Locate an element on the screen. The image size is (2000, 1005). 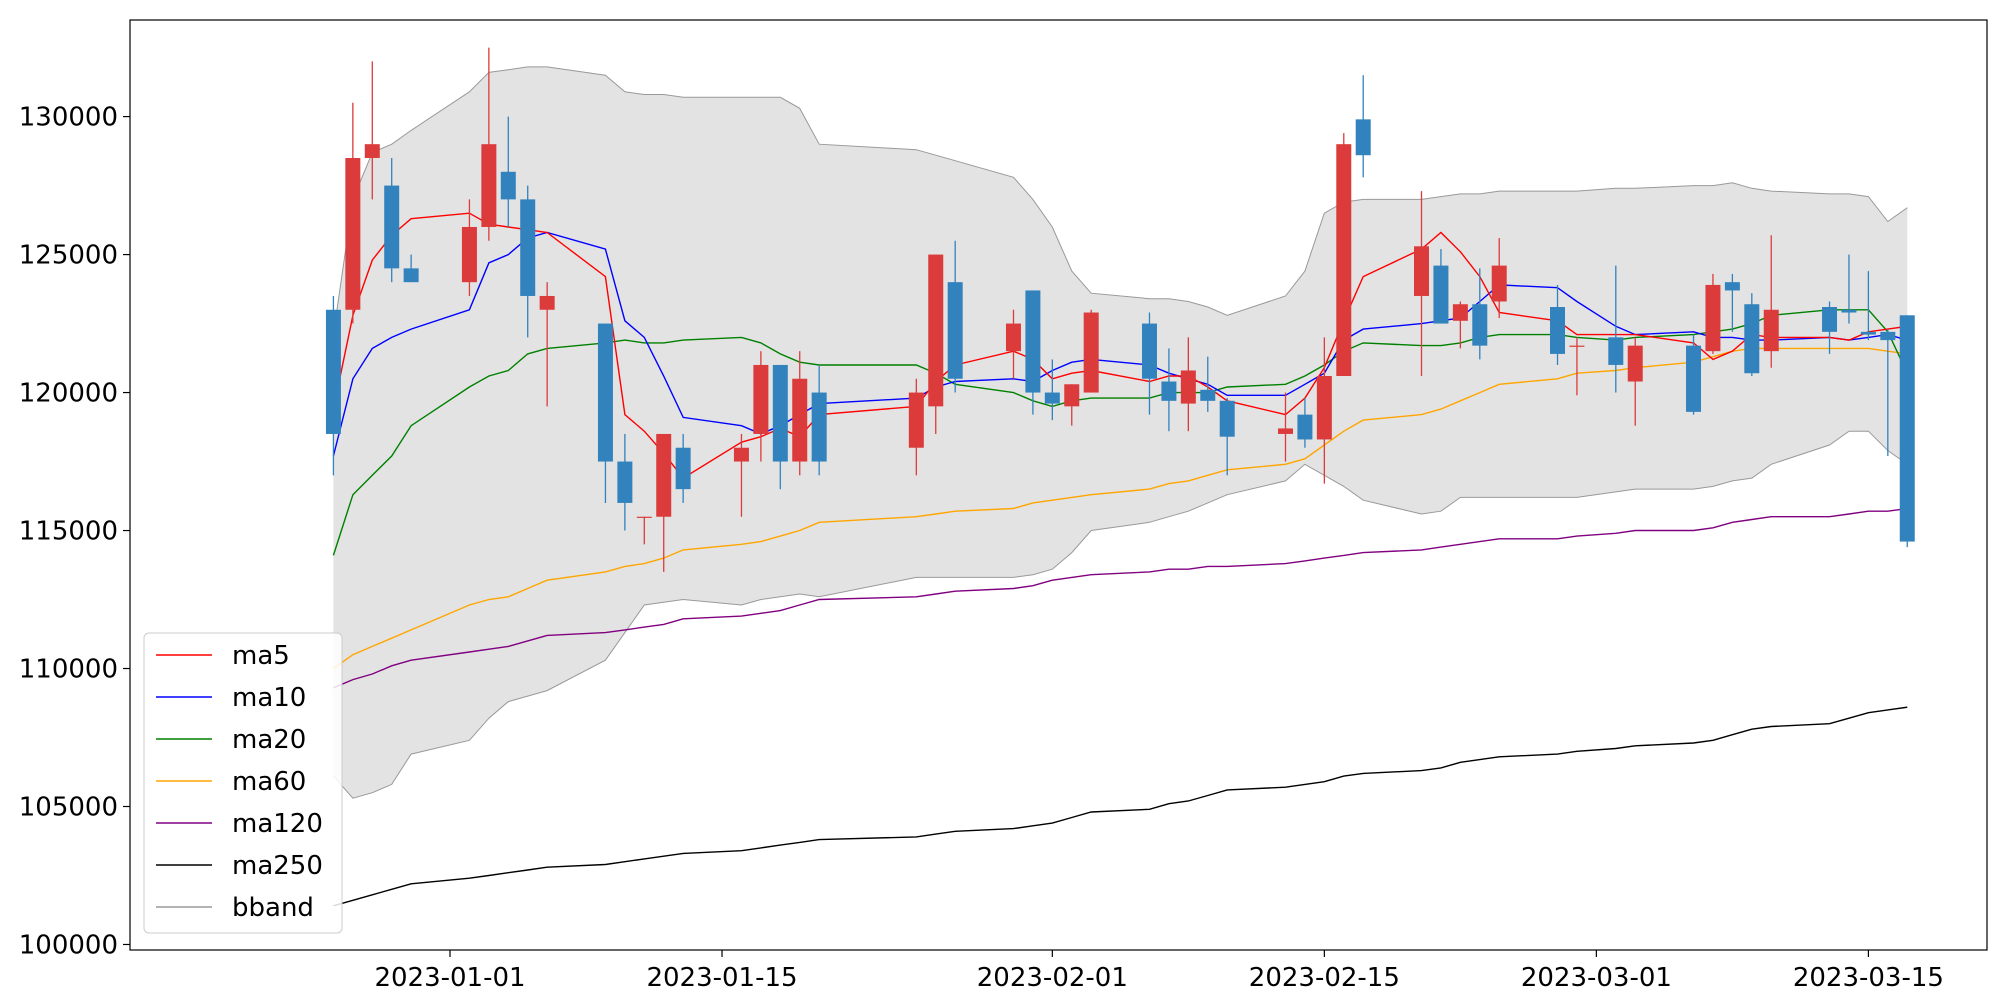
x-tick-label: 2023-02-01 is located at coordinates (1052, 978).